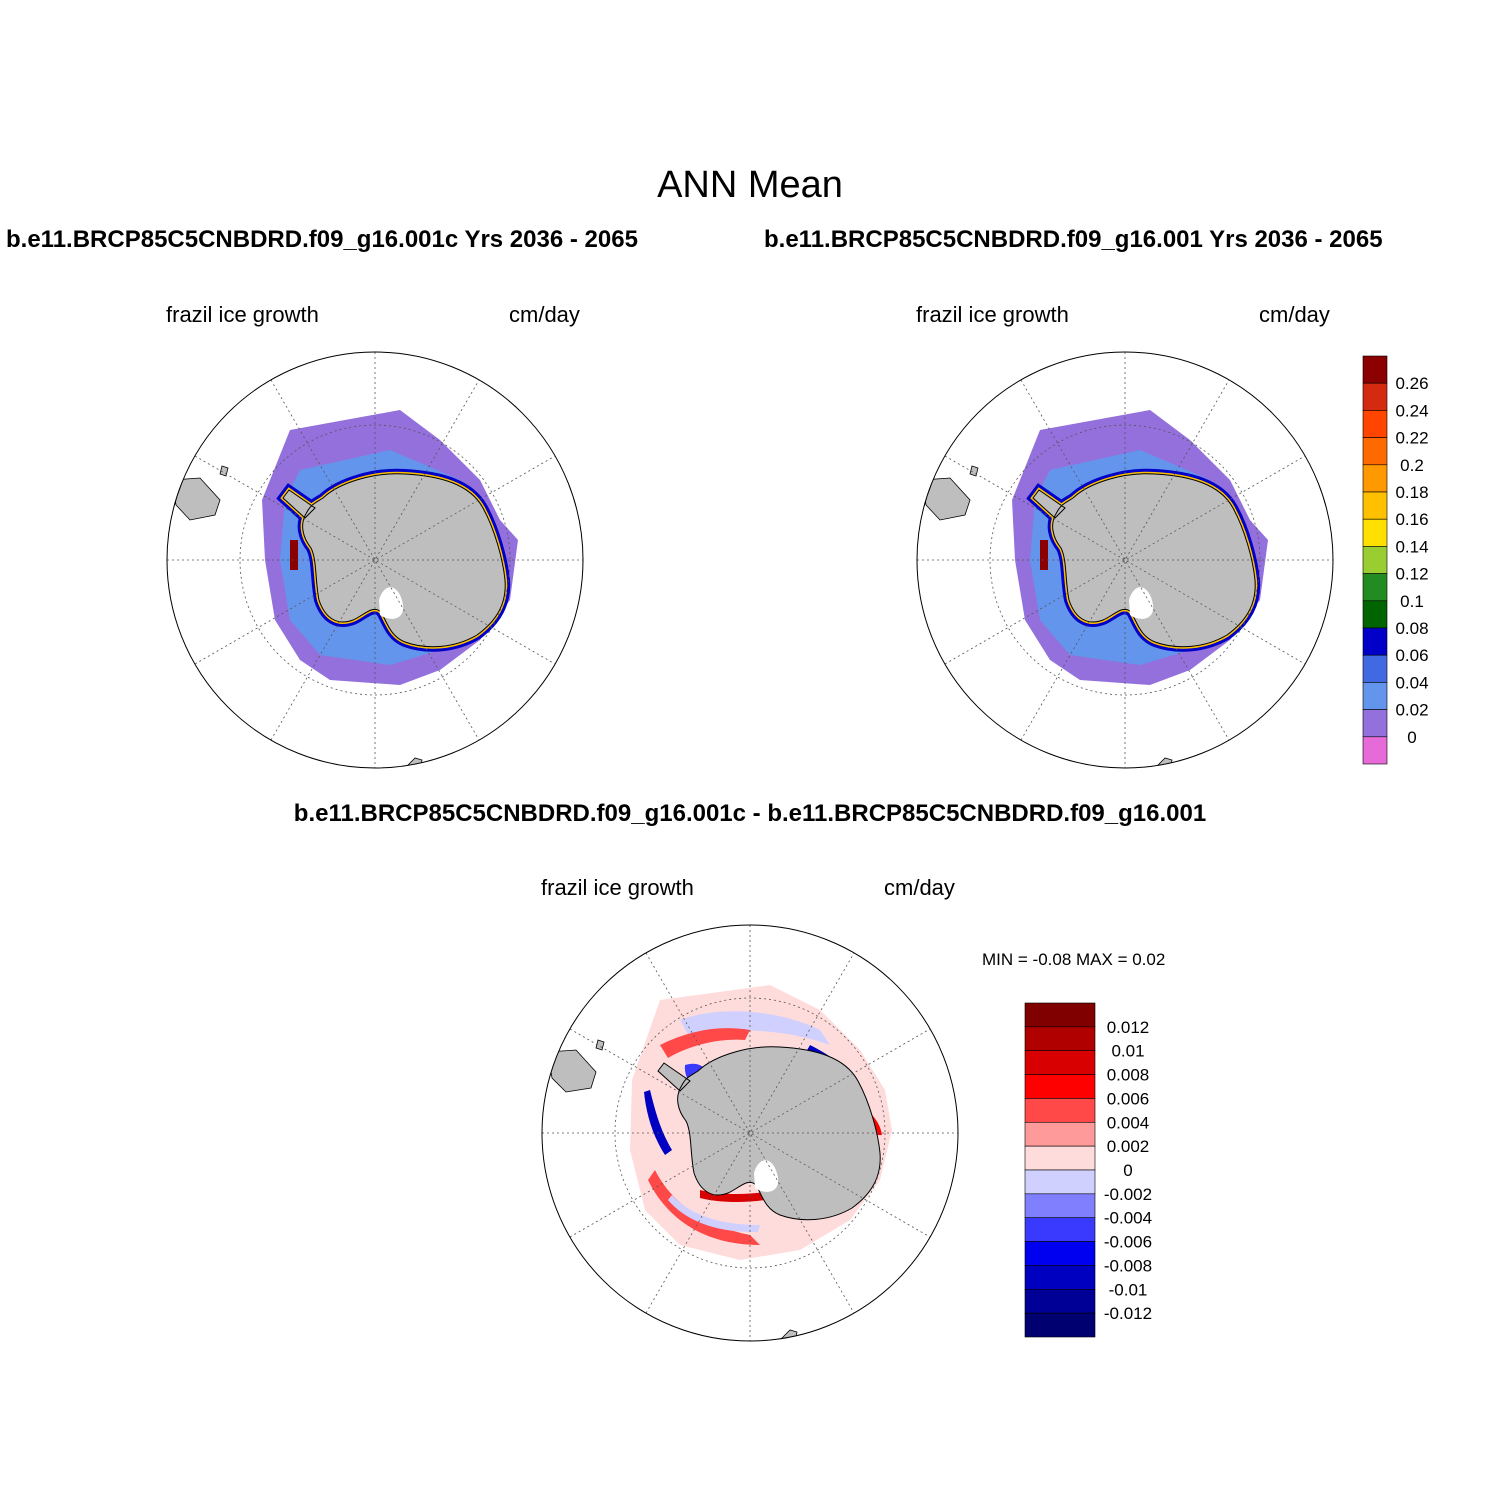 This screenshot has width=1500, height=1500. I want to click on panel2-grid, so click(1125, 560).